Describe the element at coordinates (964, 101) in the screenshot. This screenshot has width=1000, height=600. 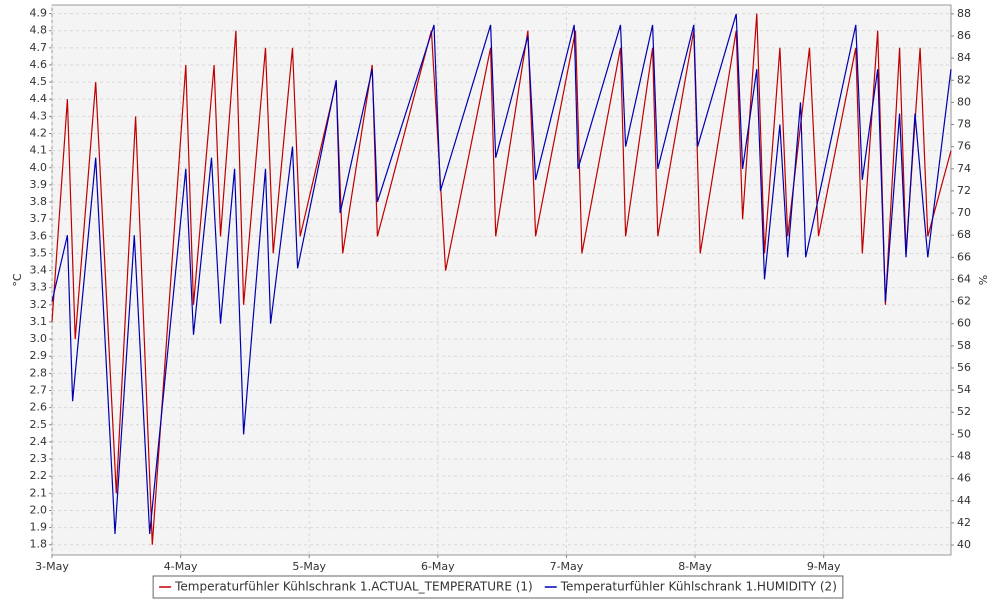
I see `y2-tick-label: 80` at that location.